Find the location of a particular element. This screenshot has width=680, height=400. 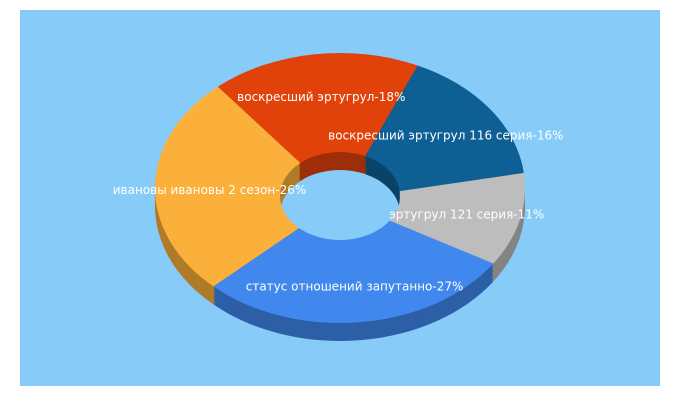

slice-label: эртугрул 121 серия-11% is located at coordinates (466, 214).